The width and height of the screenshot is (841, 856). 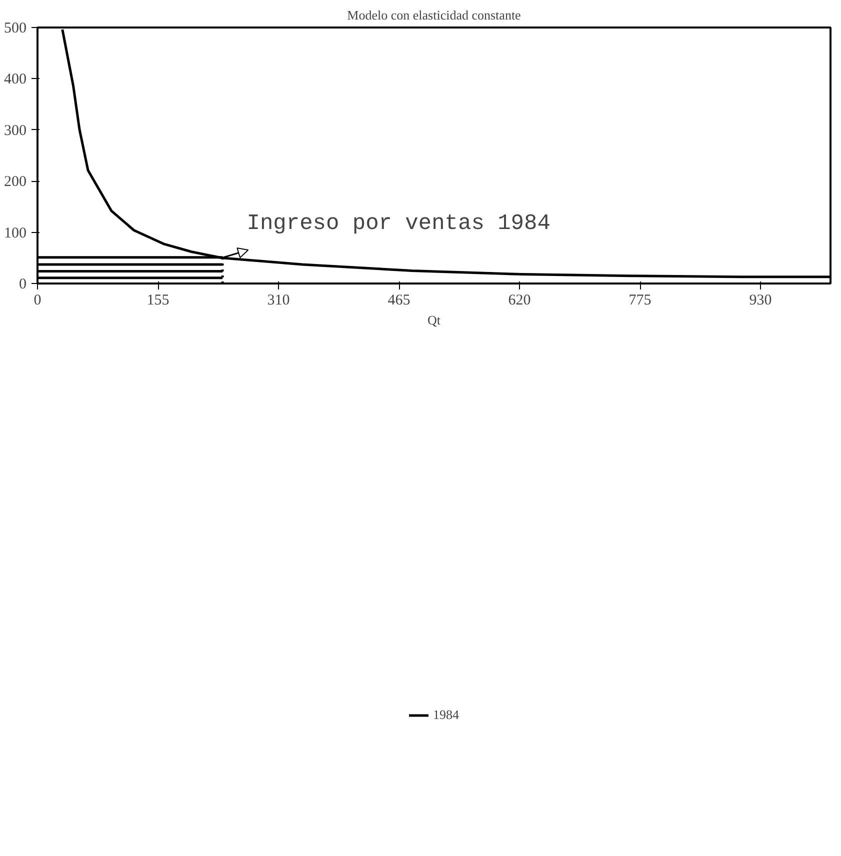 What do you see at coordinates (15, 28) in the screenshot?
I see `y-tick-label: 500` at bounding box center [15, 28].